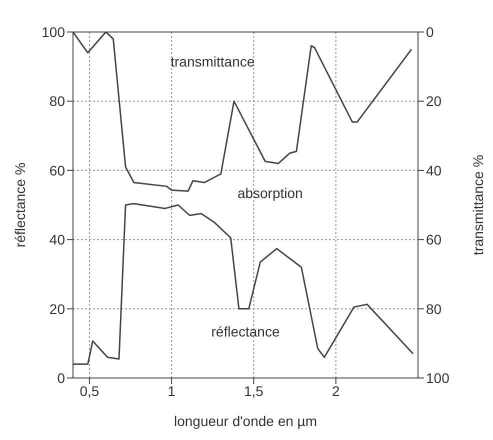 The width and height of the screenshot is (493, 440). Describe the element at coordinates (434, 308) in the screenshot. I see `y2-tick-label: 80` at that location.